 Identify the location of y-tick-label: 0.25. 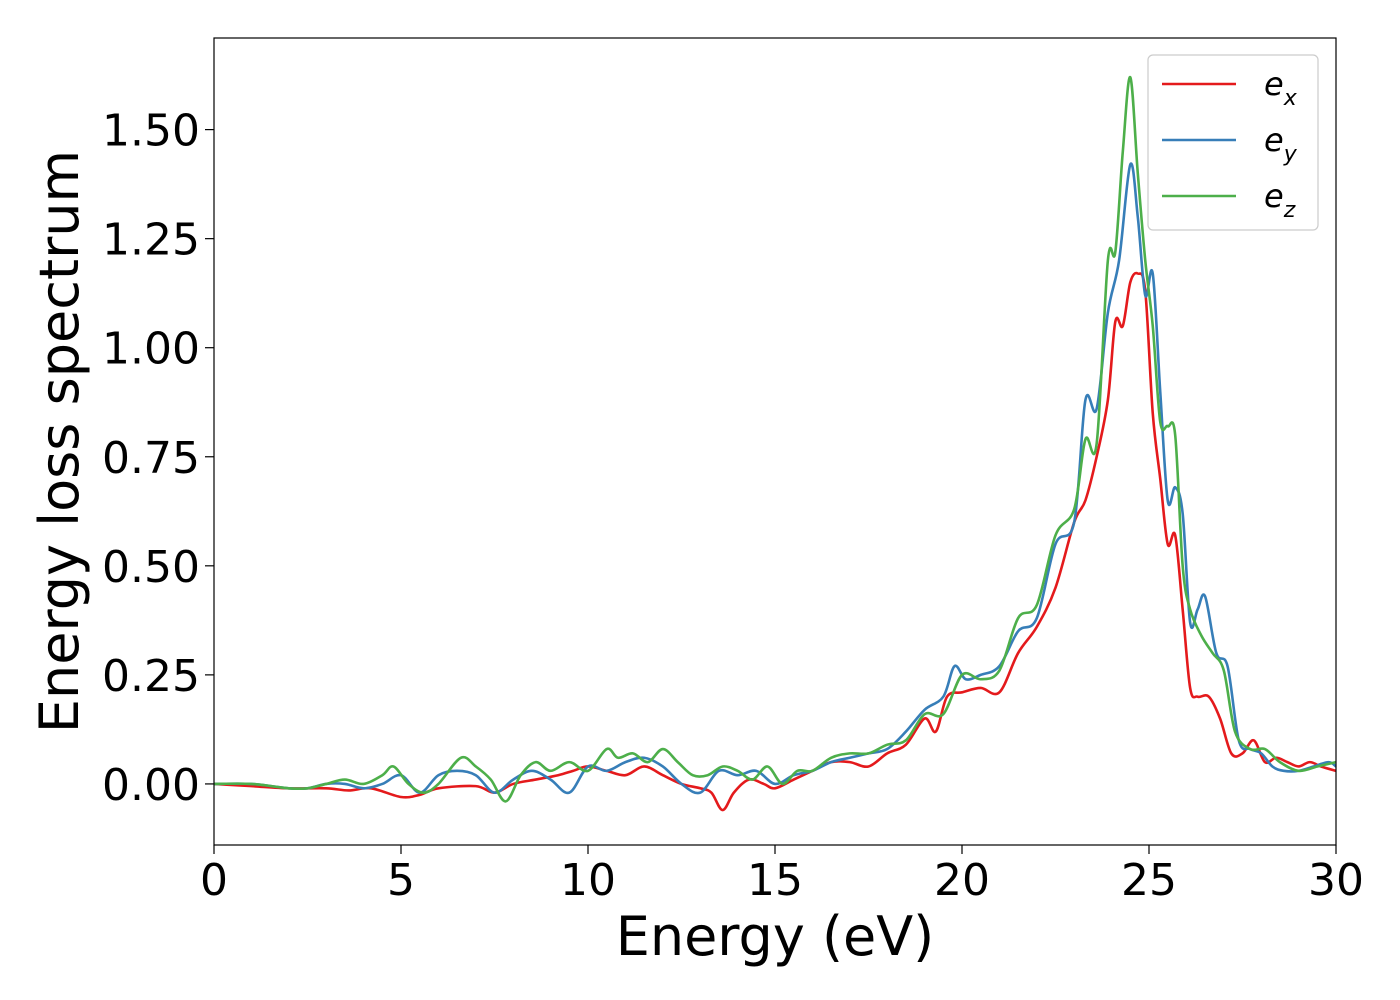
(151, 676).